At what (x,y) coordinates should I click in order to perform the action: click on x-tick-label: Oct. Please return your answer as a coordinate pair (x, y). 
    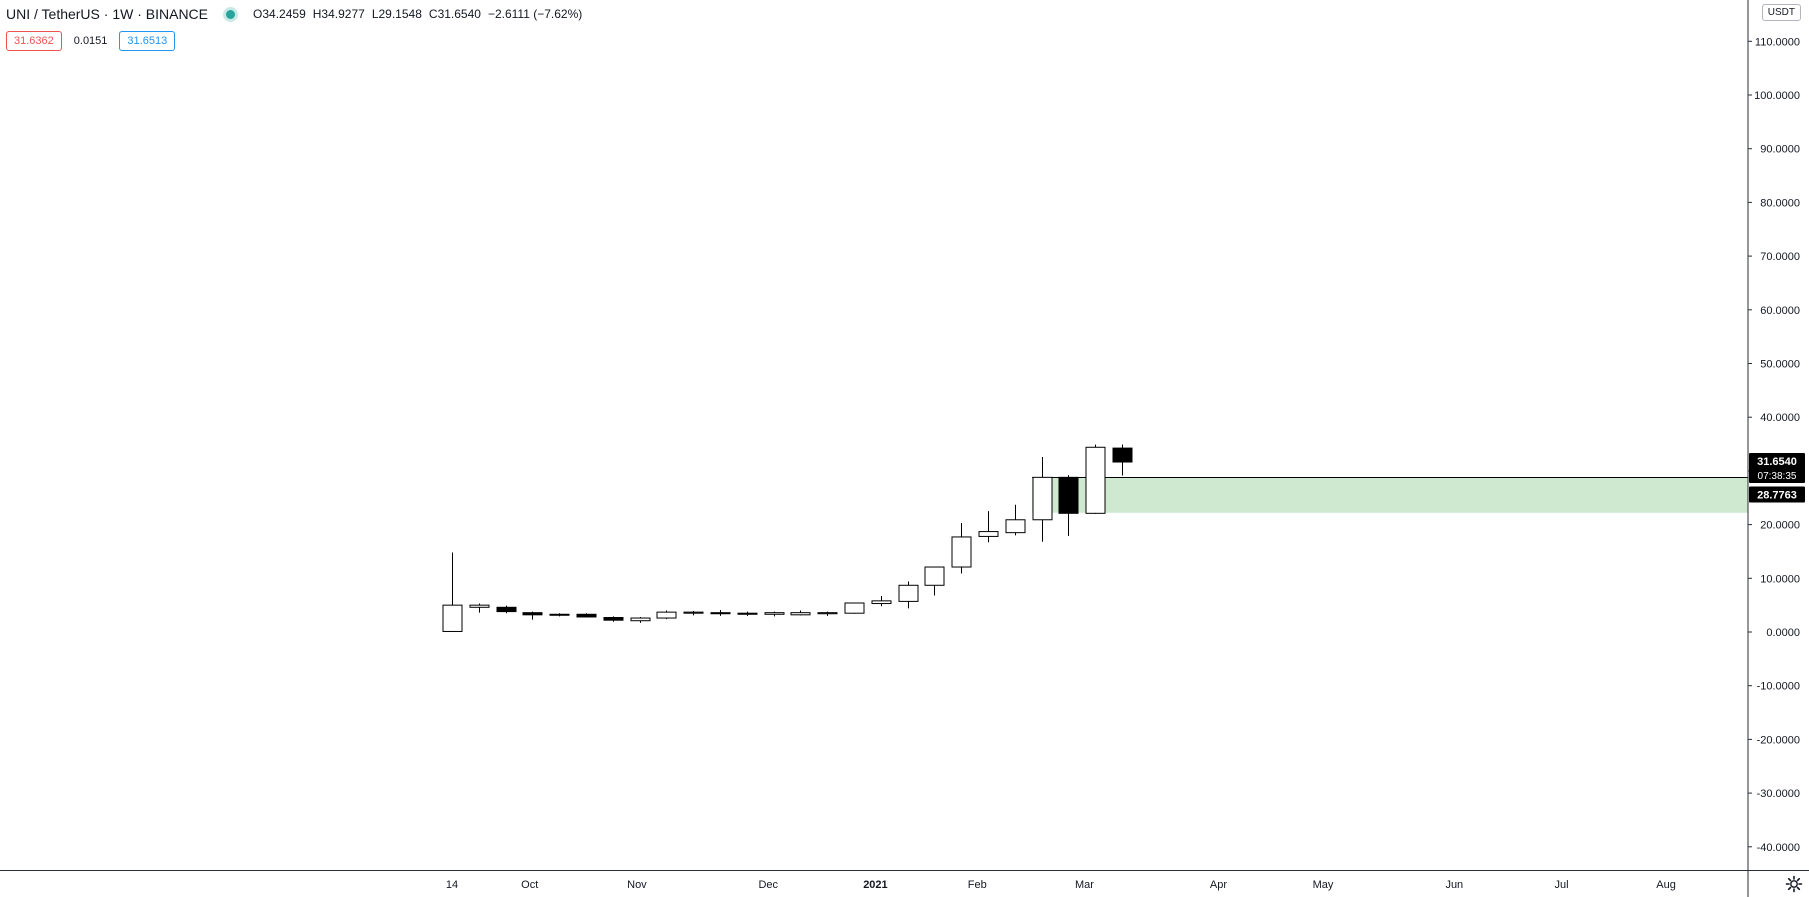
    Looking at the image, I should click on (529, 885).